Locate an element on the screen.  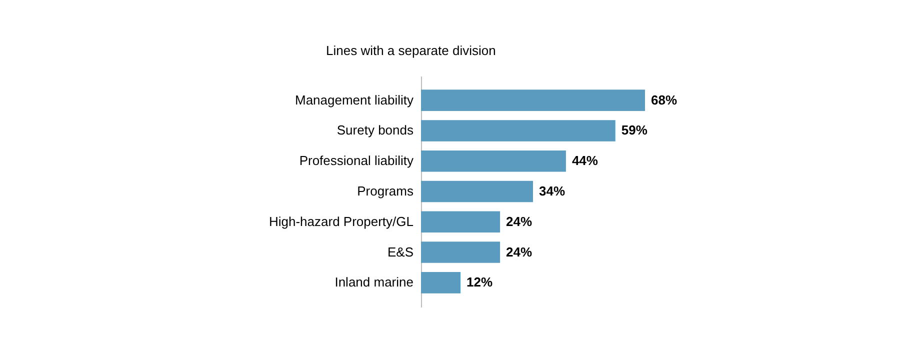
y-tick-label: Surety bonds is located at coordinates (375, 130).